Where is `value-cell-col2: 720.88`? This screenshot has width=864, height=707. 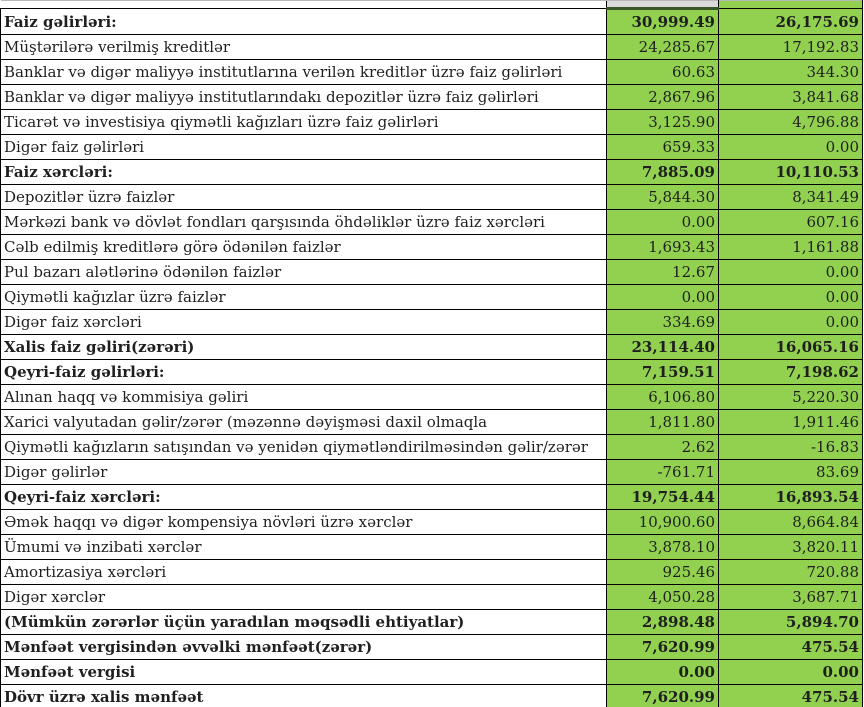 value-cell-col2: 720.88 is located at coordinates (790, 572).